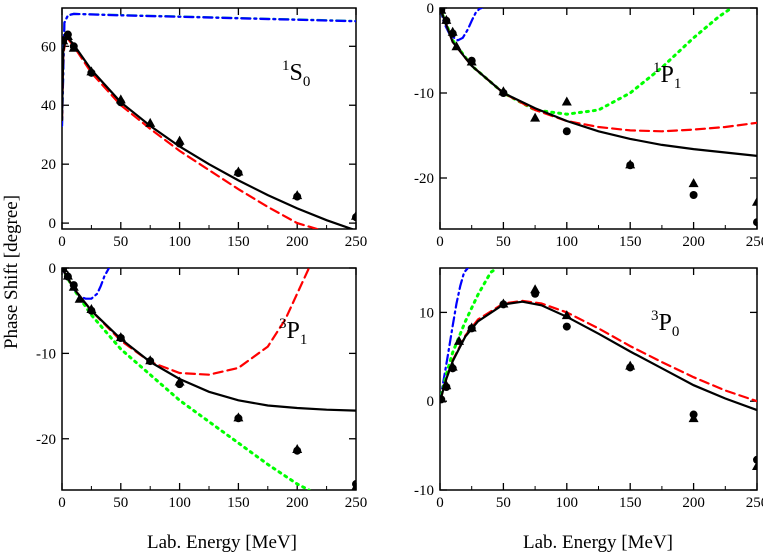 The image size is (763, 557). I want to click on x-axis-label-right: Lab. Energy [MeV], so click(598, 542).